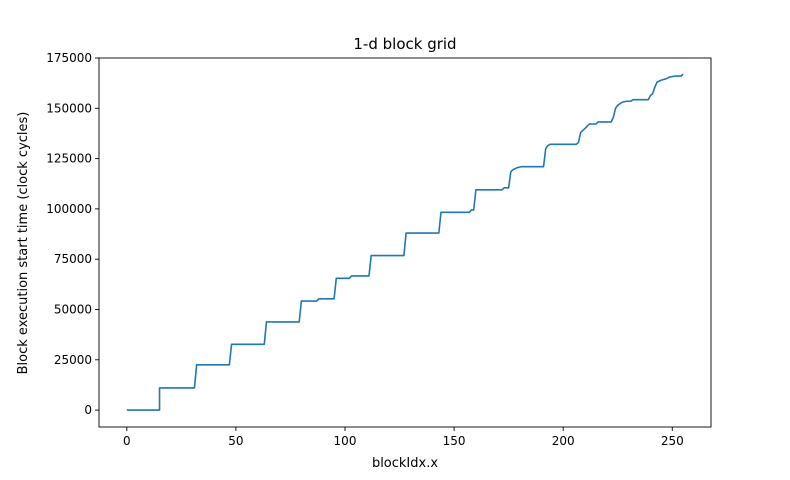 Image resolution: width=790 pixels, height=480 pixels. Describe the element at coordinates (345, 441) in the screenshot. I see `x-tick-label: 100` at that location.